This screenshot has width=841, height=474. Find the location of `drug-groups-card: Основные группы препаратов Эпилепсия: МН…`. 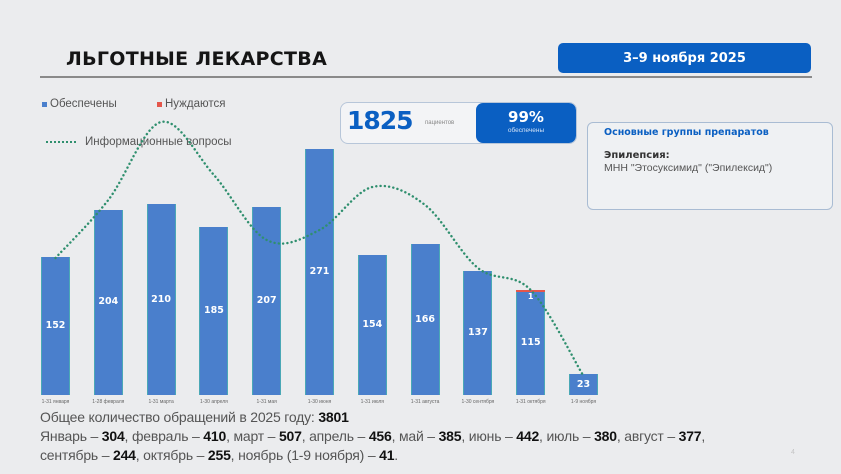

drug-groups-card: Основные группы препаратов Эпилепсия: МН… is located at coordinates (710, 166).